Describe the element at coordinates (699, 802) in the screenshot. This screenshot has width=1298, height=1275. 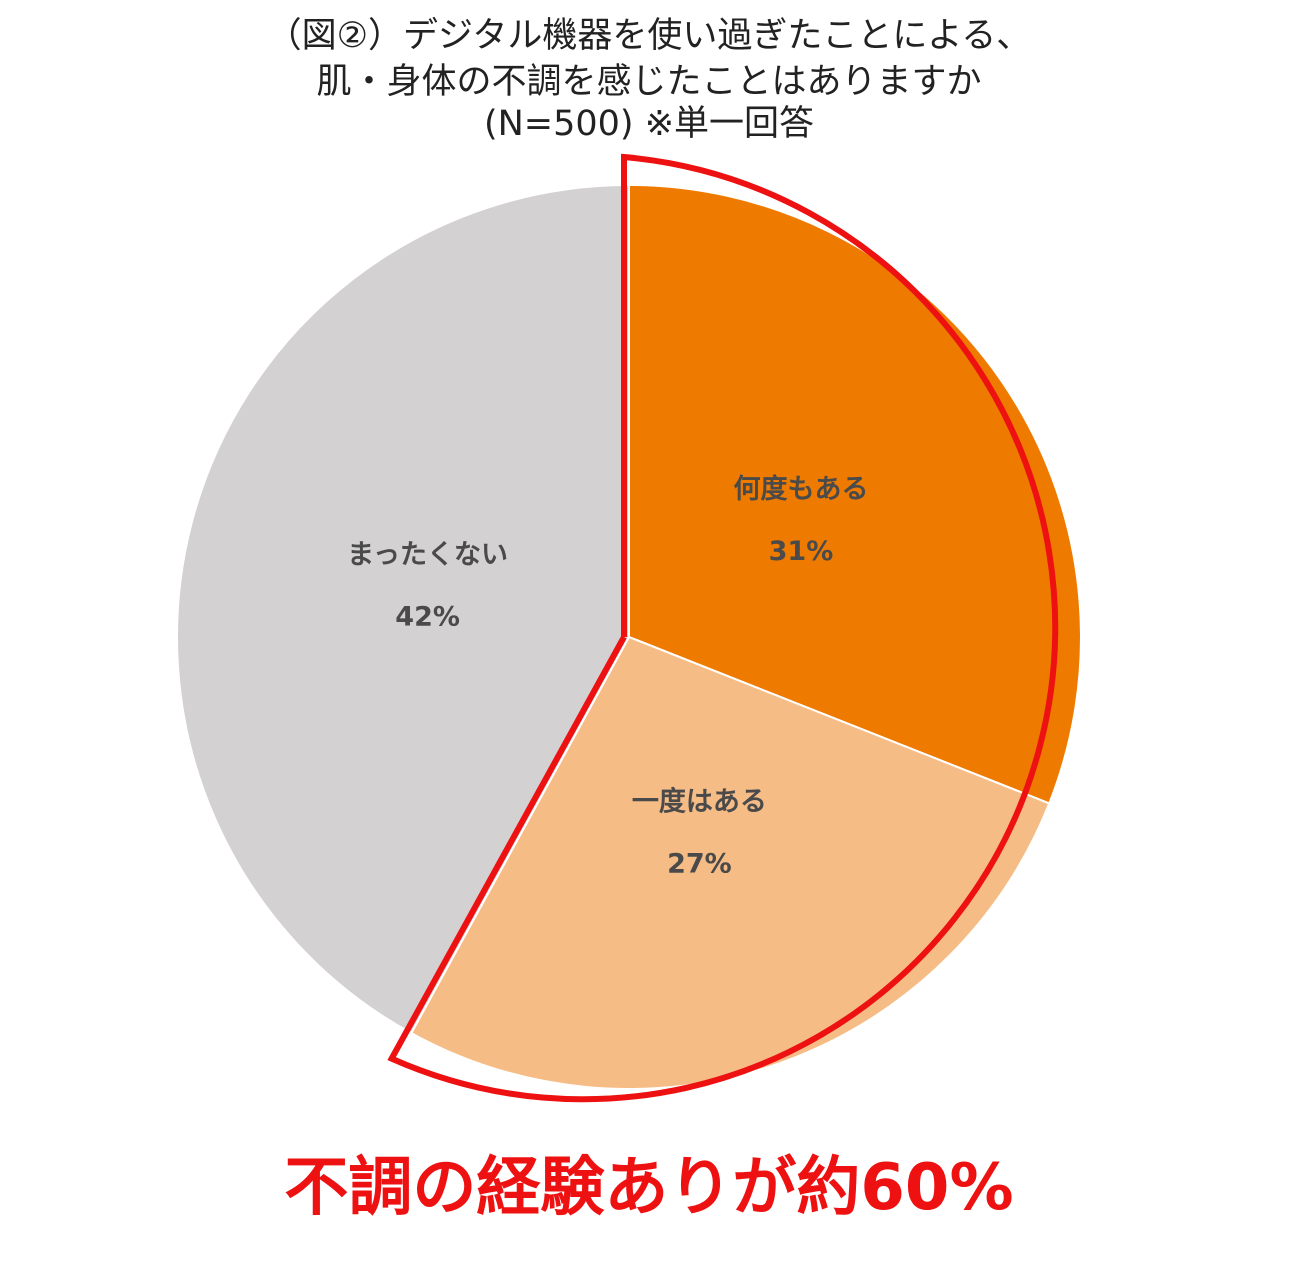
I see `slice-label-once-category: 一度はある` at that location.